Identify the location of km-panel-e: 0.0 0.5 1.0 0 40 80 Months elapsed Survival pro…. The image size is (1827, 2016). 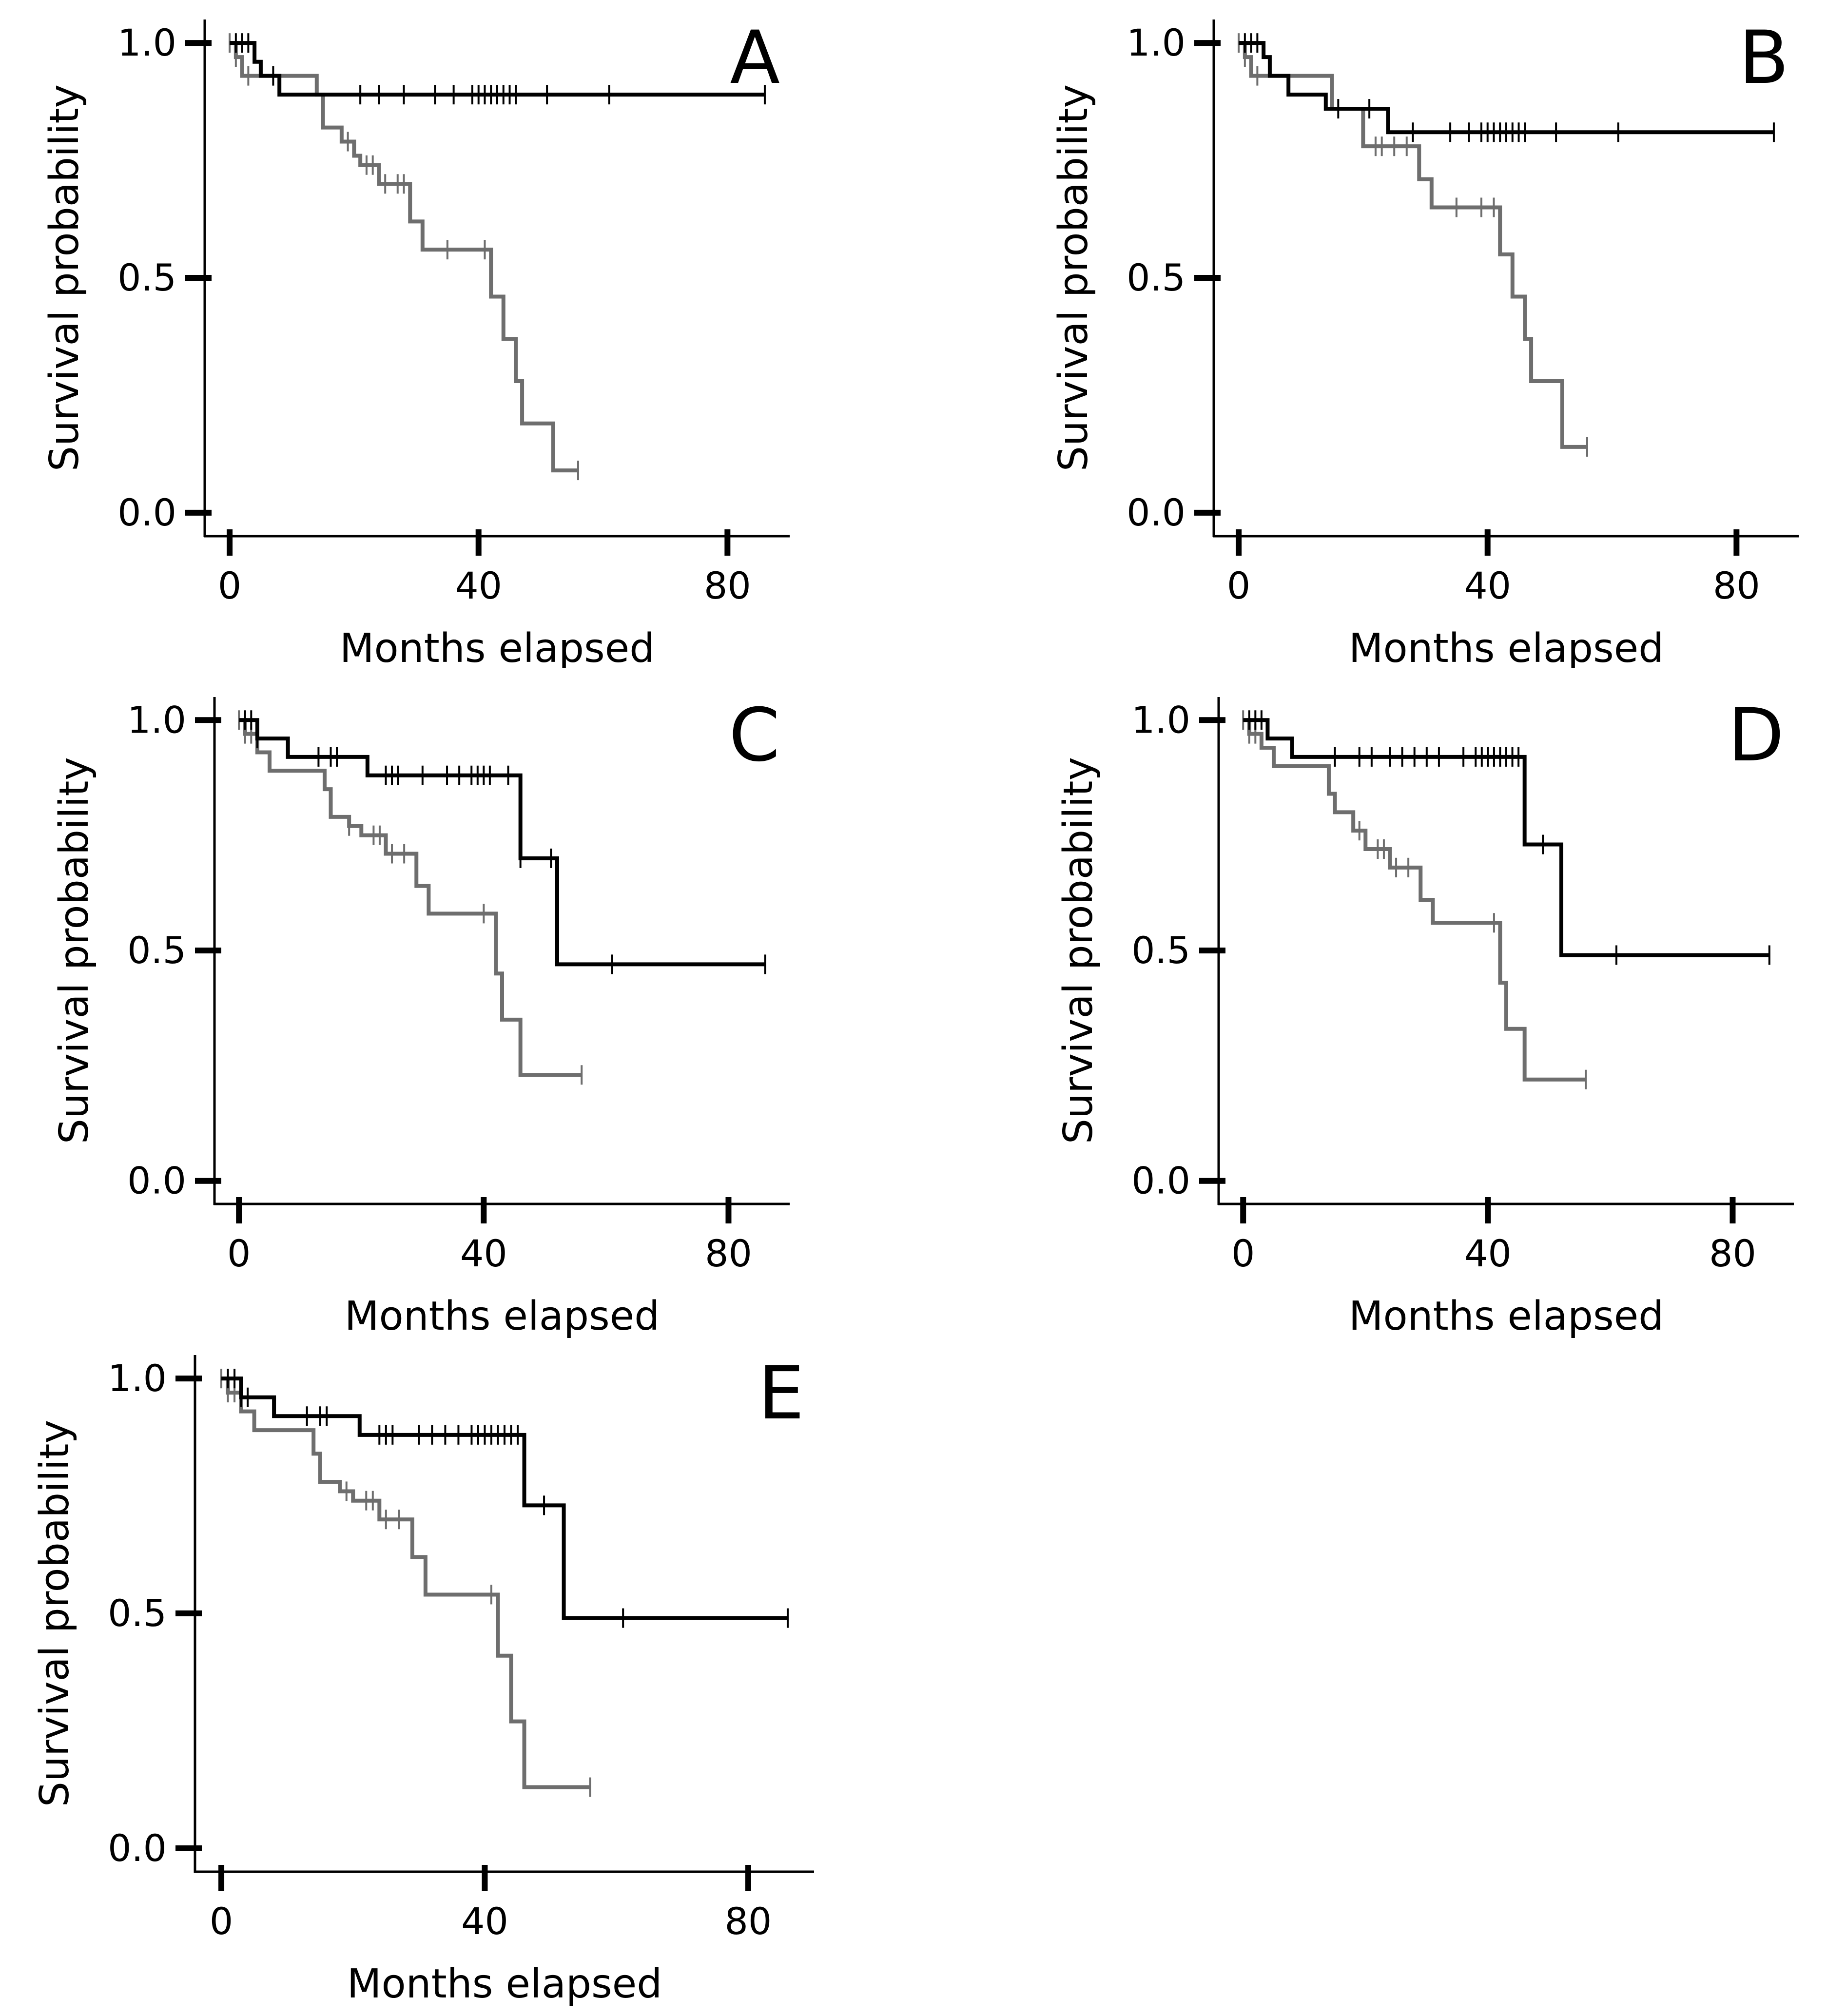
(423, 1679).